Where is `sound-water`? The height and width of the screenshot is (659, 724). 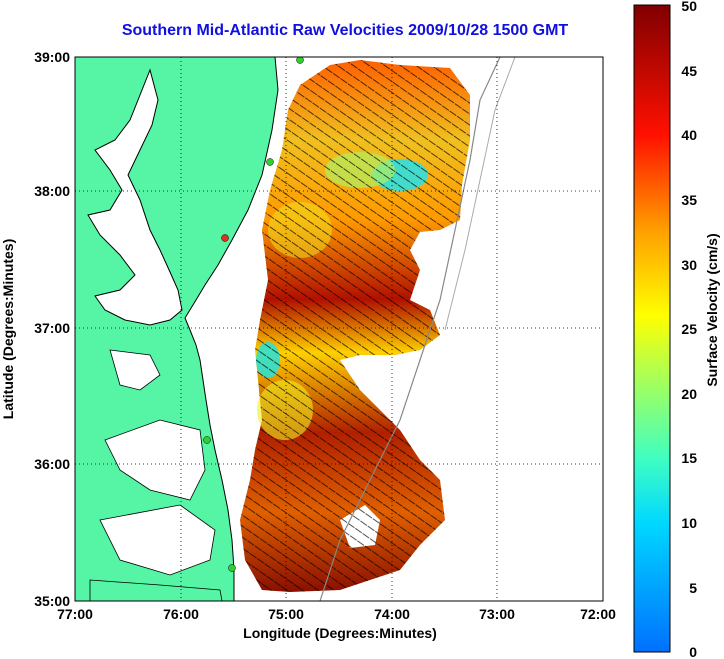
sound-water is located at coordinates (135, 370).